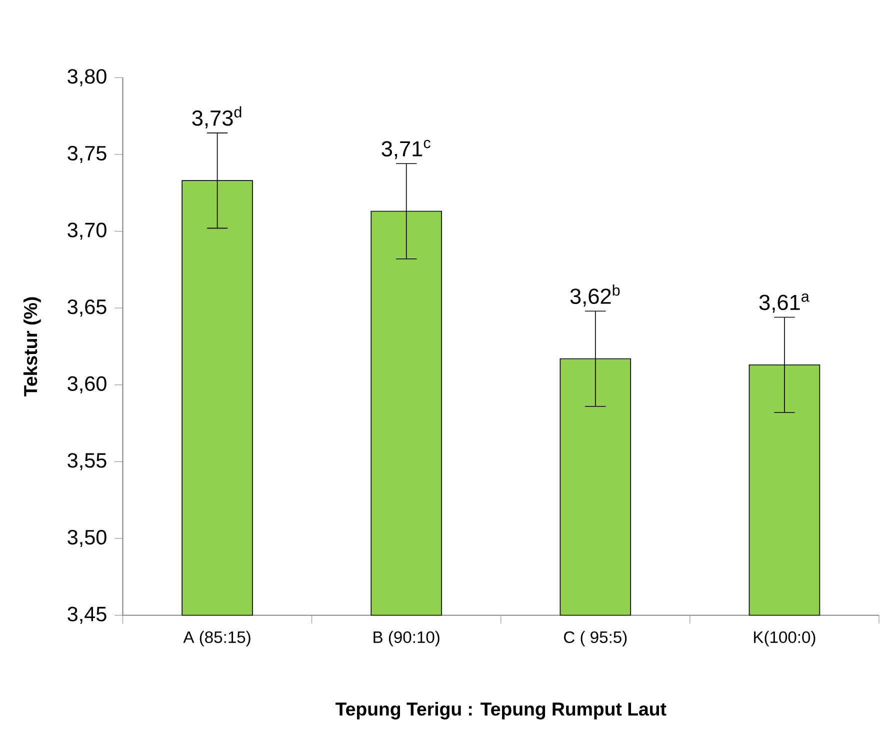  I want to click on y-tick-label: 3,60, so click(87, 385).